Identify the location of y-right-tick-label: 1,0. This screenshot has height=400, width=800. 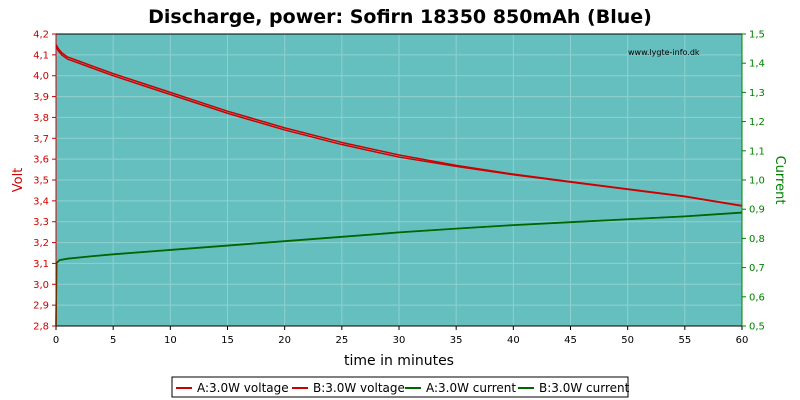
(757, 181).